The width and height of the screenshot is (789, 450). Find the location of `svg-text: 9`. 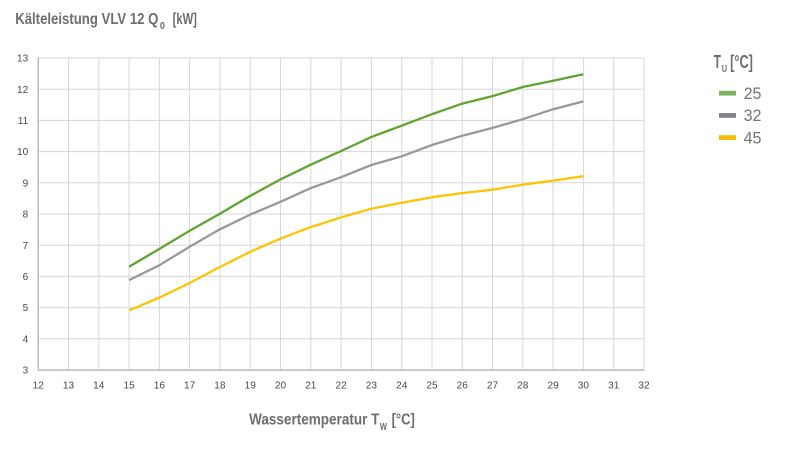

svg-text: 9 is located at coordinates (26, 183).